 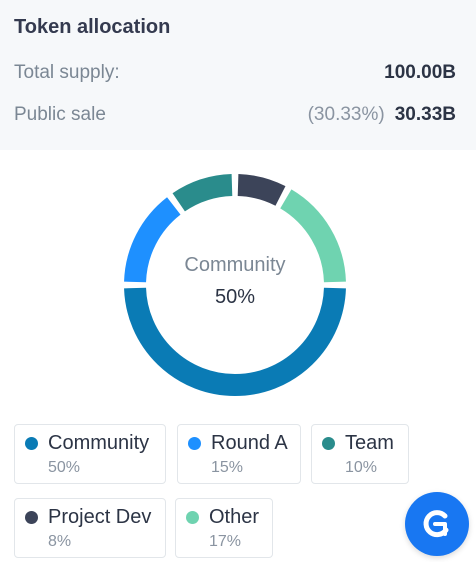 I want to click on legend-item-other: Other 17%, so click(x=224, y=528).